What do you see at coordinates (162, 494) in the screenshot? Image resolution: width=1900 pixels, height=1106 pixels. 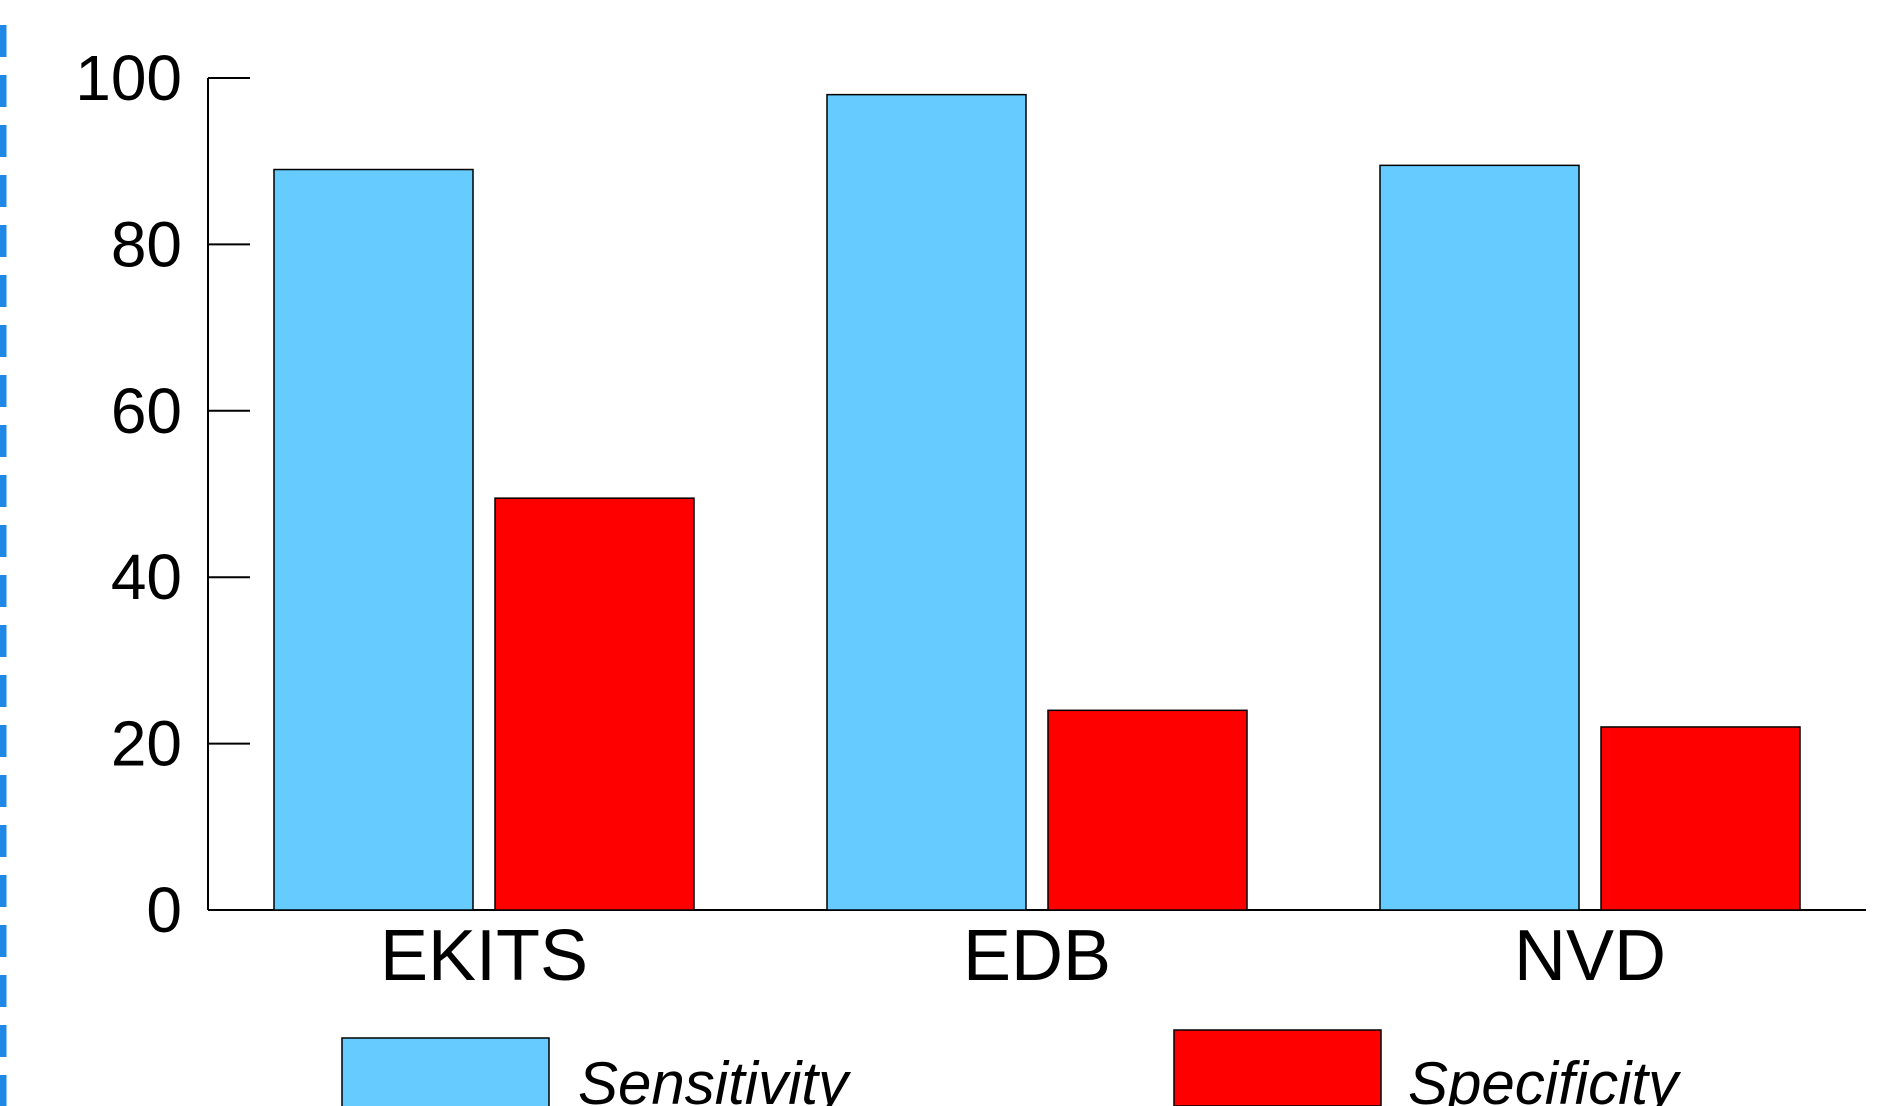 I see `y-axis: 0 20 40 60 80 100` at bounding box center [162, 494].